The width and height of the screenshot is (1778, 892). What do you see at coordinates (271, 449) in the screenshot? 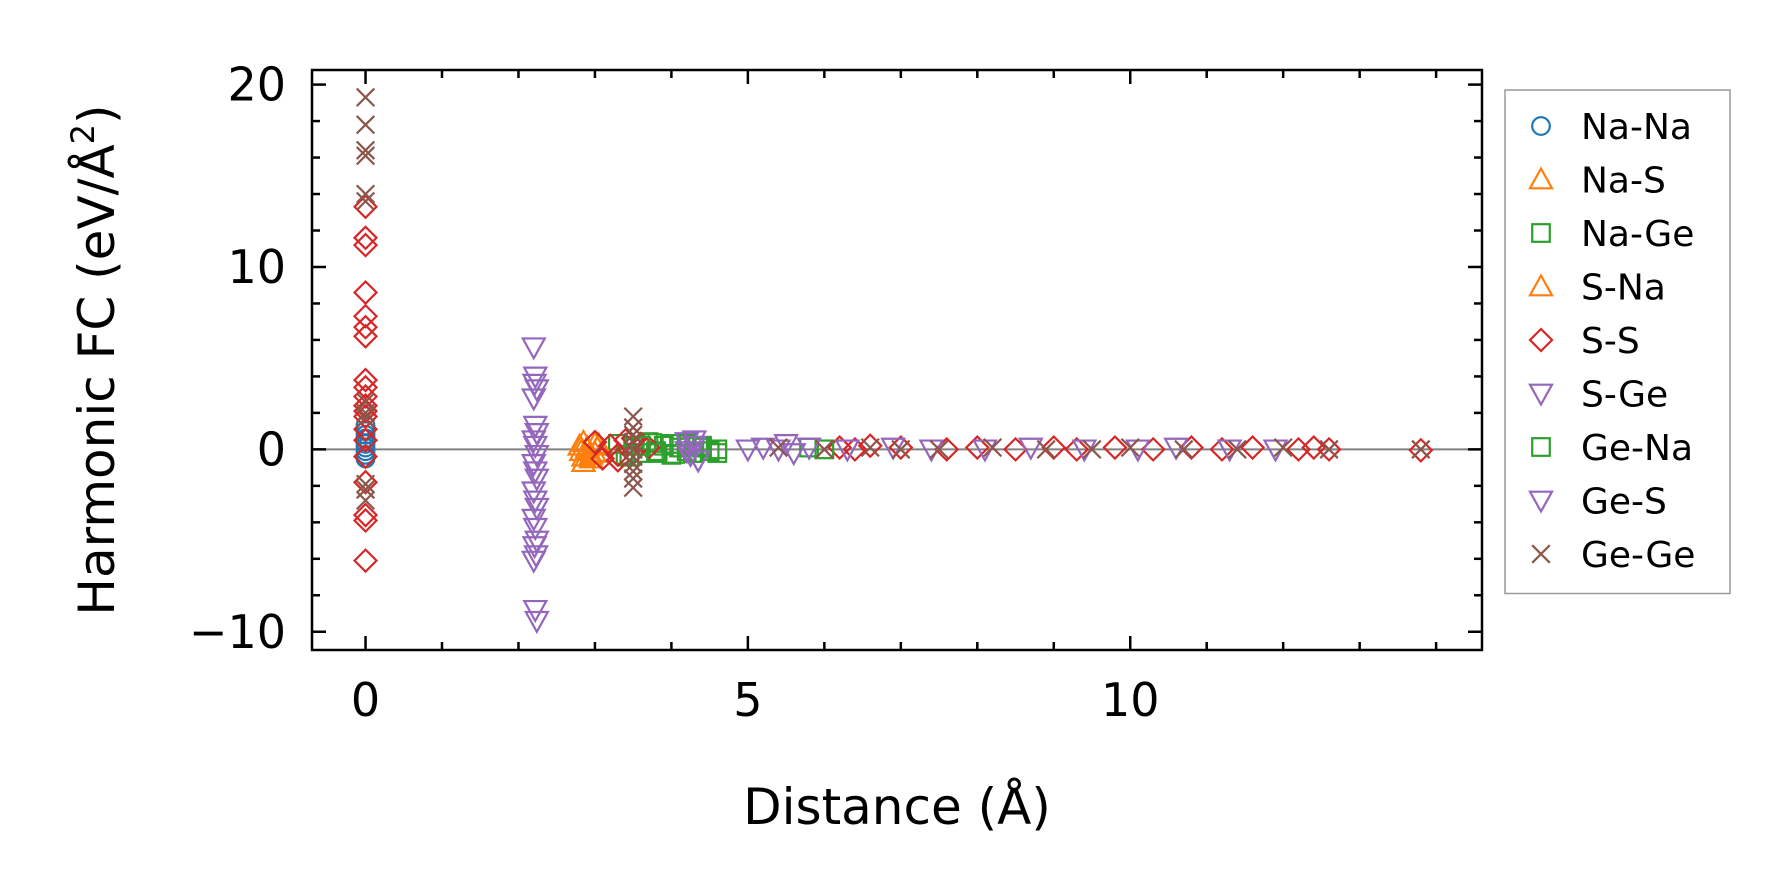
I see `y-tick-label: 0` at bounding box center [271, 449].